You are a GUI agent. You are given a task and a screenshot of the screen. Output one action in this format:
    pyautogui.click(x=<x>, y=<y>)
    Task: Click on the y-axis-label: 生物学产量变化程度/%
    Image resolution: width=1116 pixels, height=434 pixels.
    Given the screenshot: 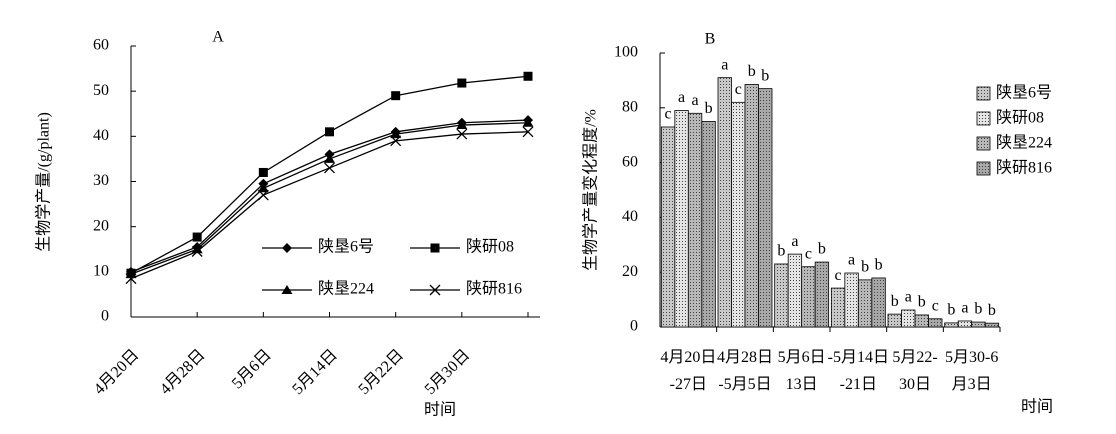 What is the action you would take?
    pyautogui.click(x=591, y=190)
    